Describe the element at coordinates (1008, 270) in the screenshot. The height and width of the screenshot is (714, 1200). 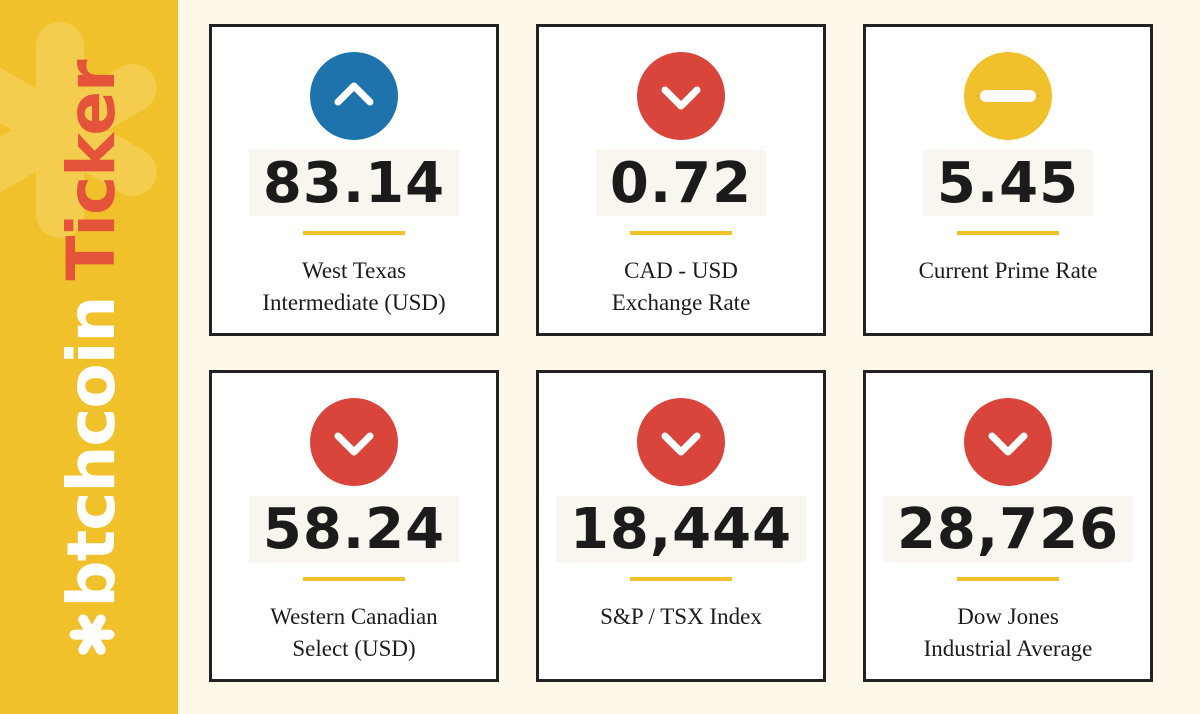
I see `ticker-label: Current Prime Rate` at that location.